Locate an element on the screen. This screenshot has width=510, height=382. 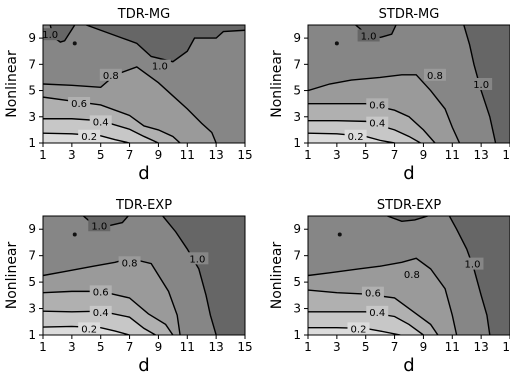
chart-title: TDR-MG is located at coordinates (143, 14).